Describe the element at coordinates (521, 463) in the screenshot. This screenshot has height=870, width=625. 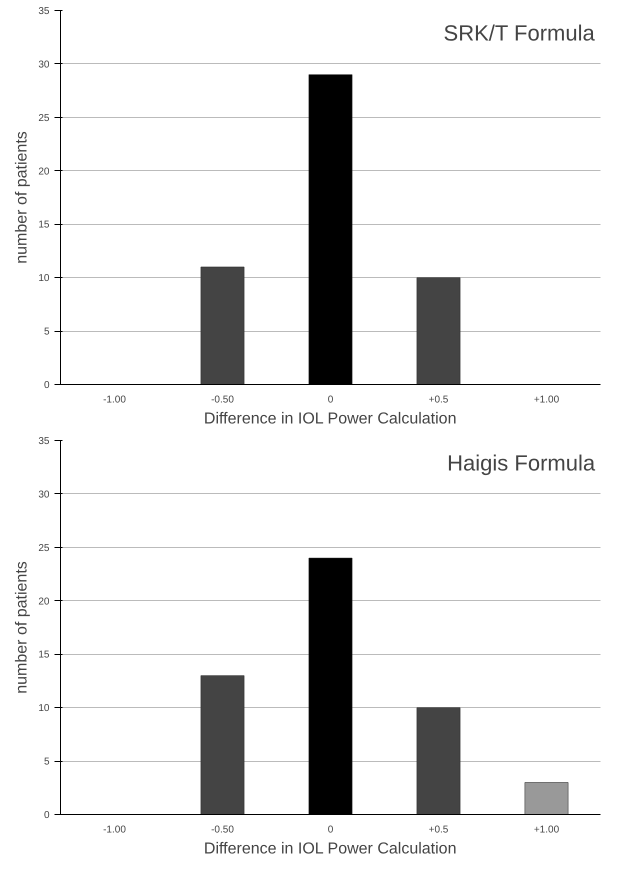
I see `text: Haigis Formula` at that location.